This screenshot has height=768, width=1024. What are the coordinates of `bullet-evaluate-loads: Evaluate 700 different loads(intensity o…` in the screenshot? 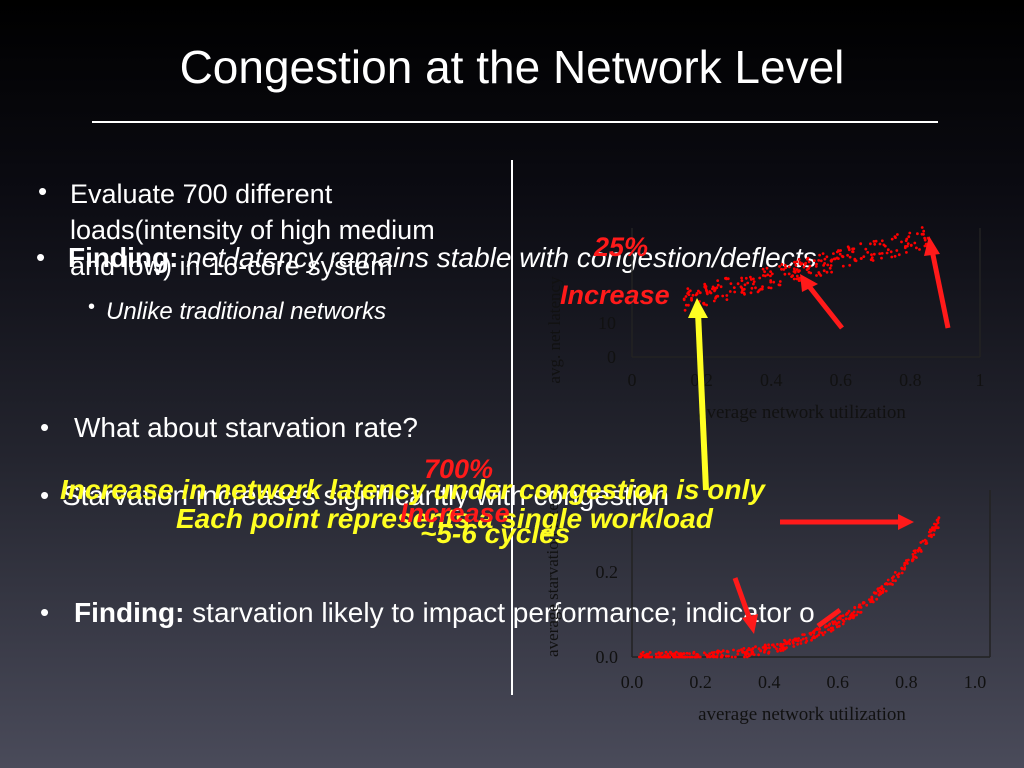 It's located at (252, 230).